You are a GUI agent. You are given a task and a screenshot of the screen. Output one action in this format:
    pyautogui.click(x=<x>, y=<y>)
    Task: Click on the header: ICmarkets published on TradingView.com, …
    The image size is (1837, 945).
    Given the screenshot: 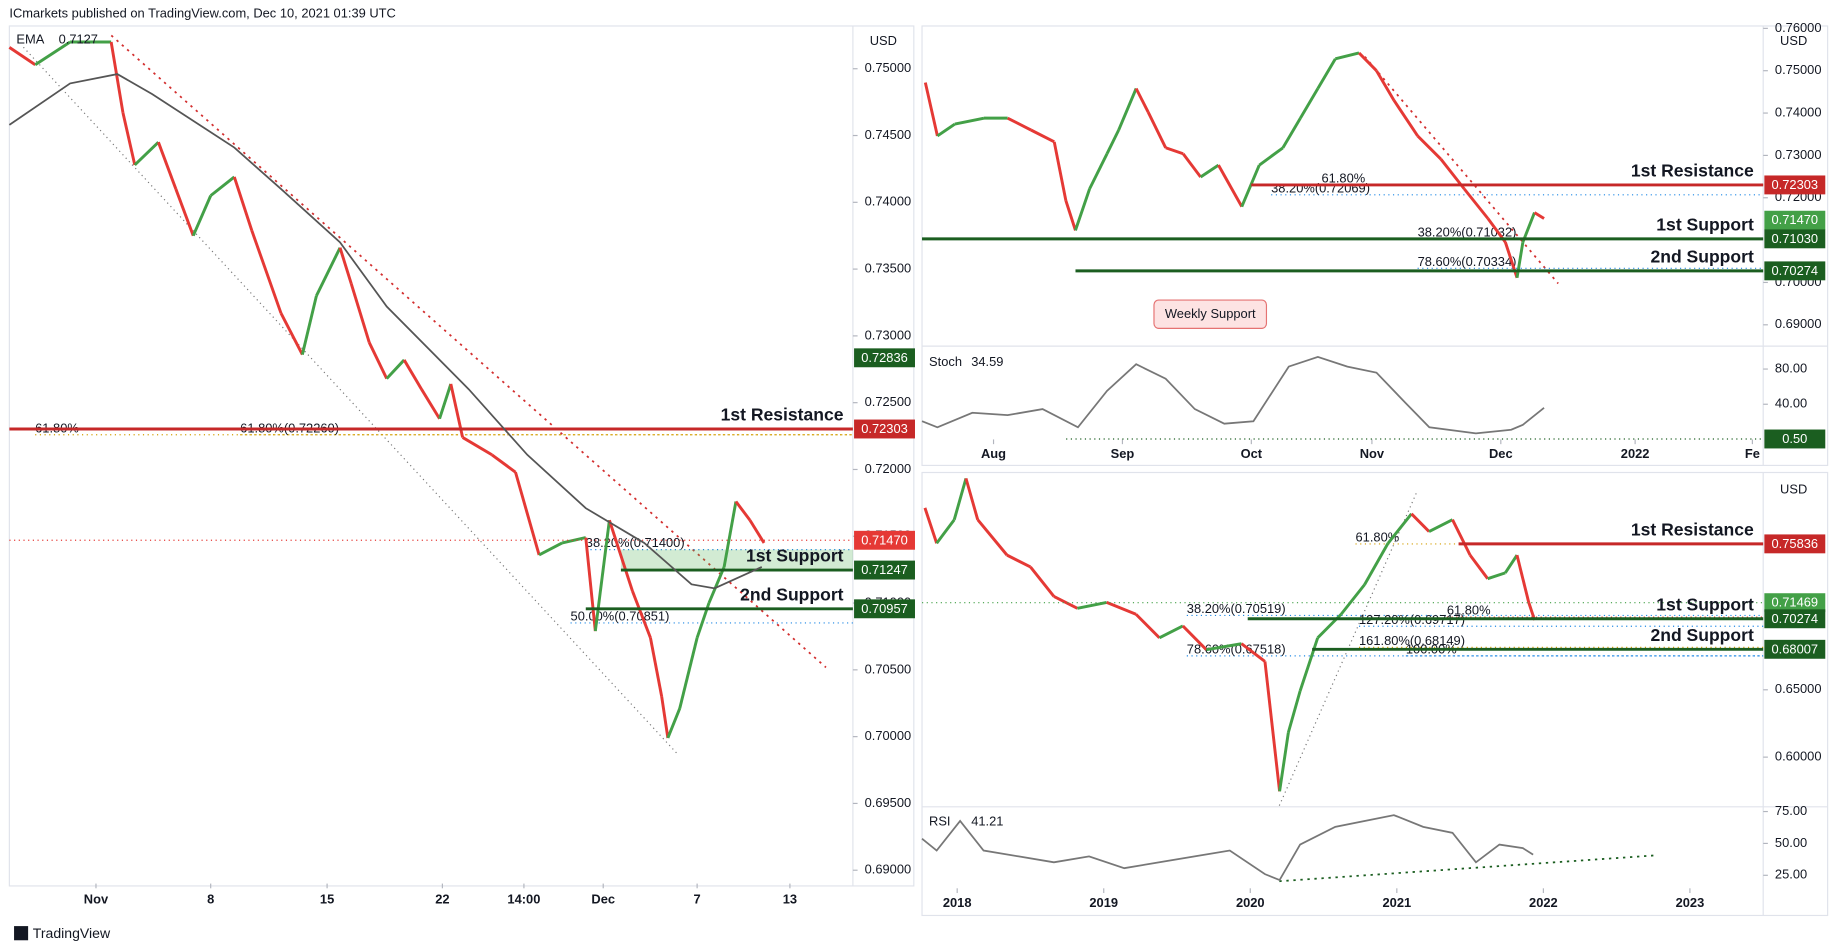 What is the action you would take?
    pyautogui.click(x=202, y=13)
    